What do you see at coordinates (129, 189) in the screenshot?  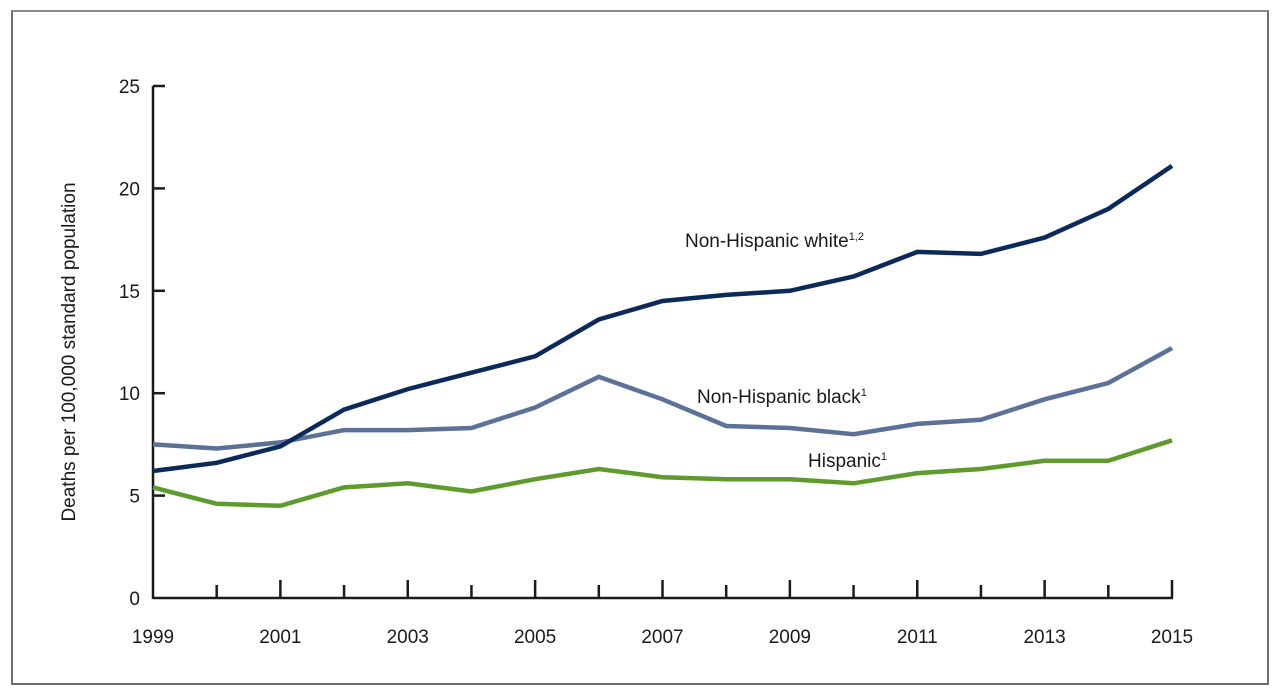 I see `y-tick-label: 20` at bounding box center [129, 189].